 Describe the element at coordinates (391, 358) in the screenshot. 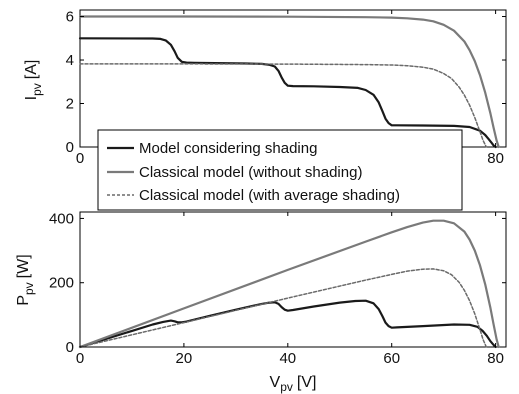

I see `power-xtick-label: 60` at that location.